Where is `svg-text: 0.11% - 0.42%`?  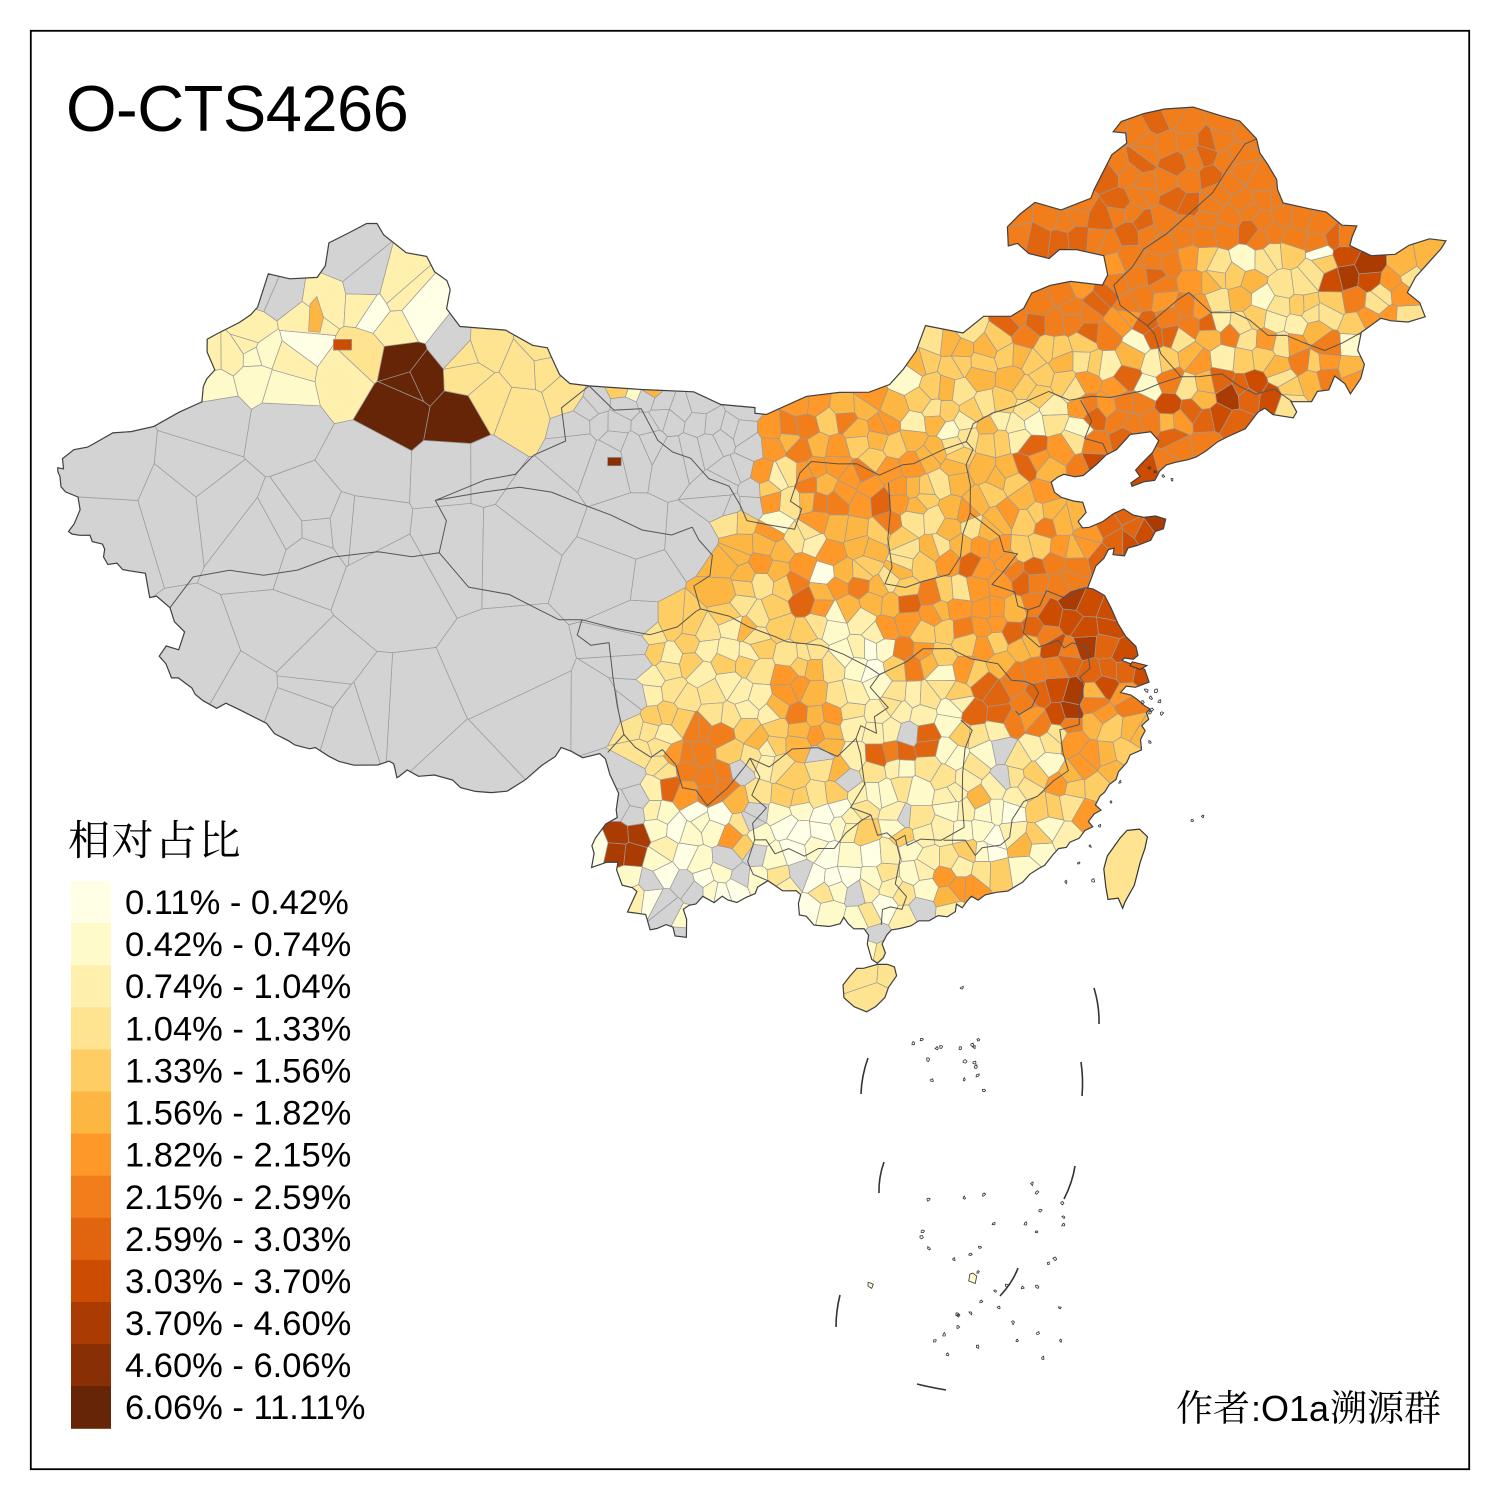
svg-text: 0.11% - 0.42% is located at coordinates (237, 903).